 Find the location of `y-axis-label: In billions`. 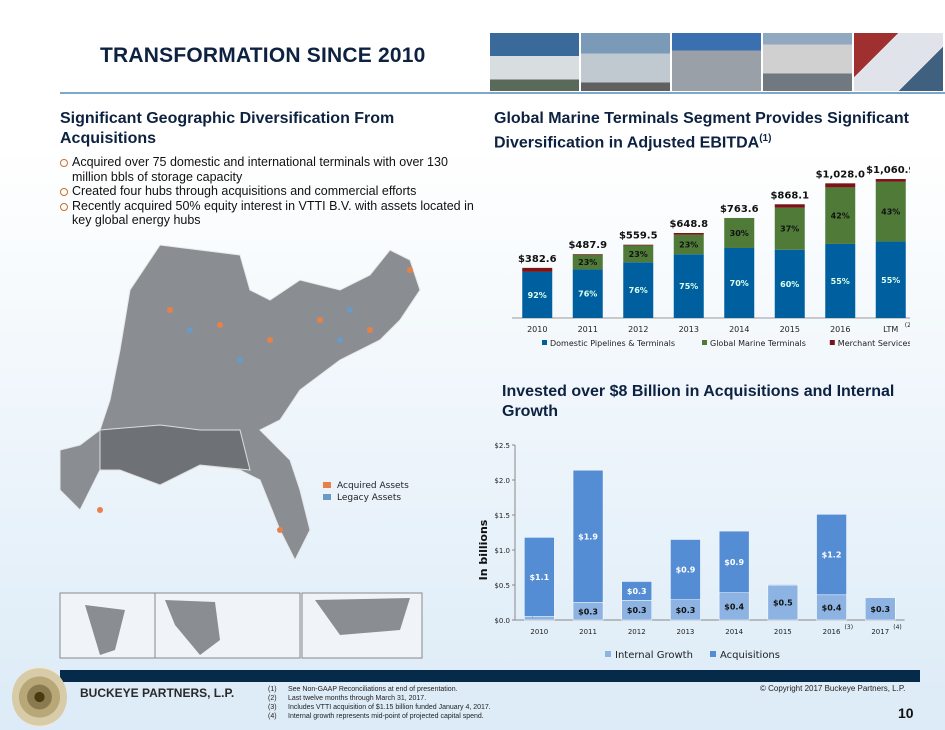

y-axis-label: In billions is located at coordinates (483, 549).